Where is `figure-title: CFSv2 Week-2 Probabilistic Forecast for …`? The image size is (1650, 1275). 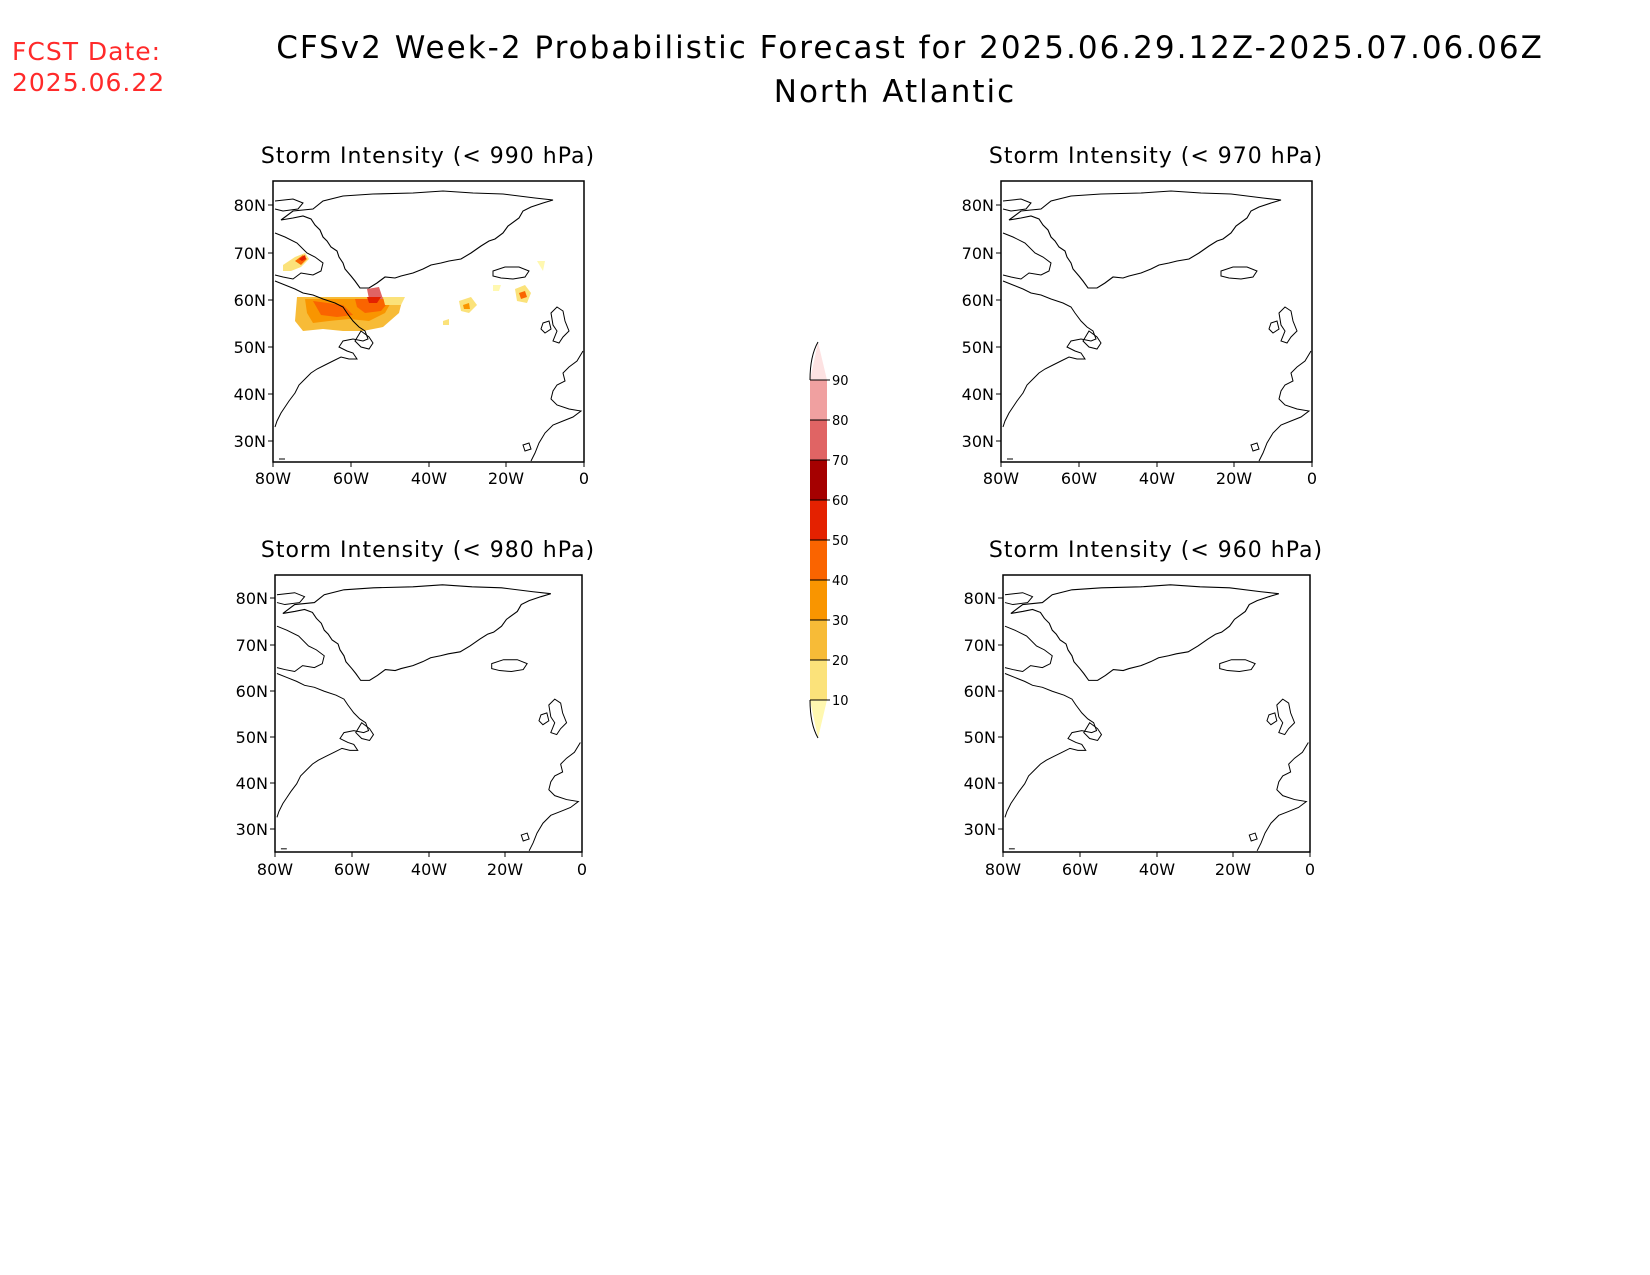 figure-title: CFSv2 Week-2 Probabilistic Forecast for … is located at coordinates (910, 48).